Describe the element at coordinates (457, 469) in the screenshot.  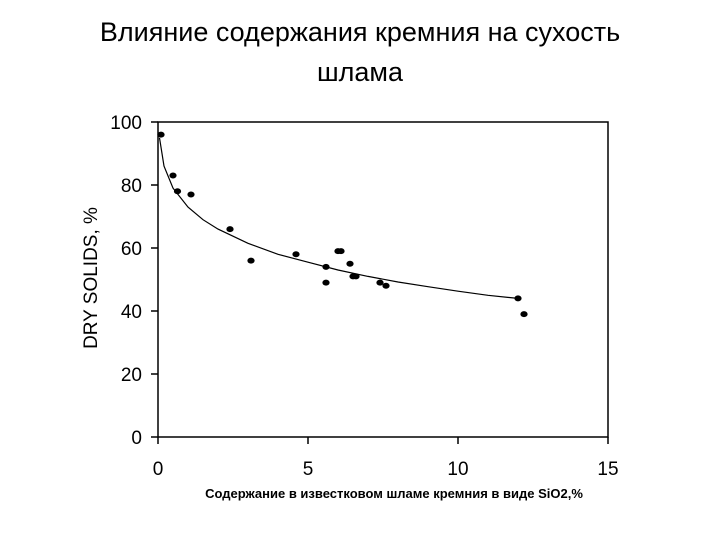
I see `x-tick-label: 10` at that location.